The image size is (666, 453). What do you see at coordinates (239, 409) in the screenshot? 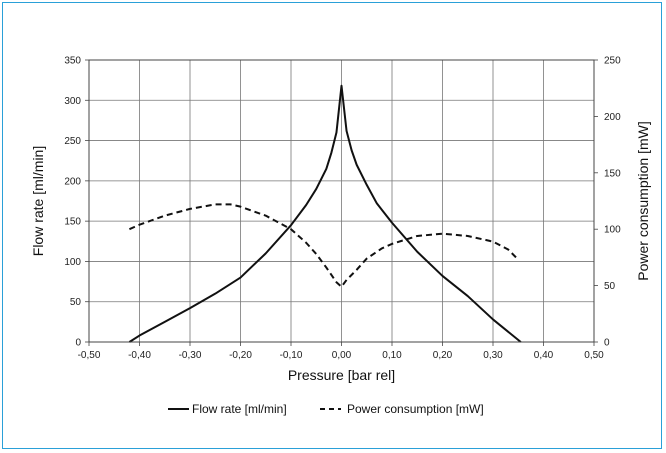
I see `legend-label-flow-rate: Flow rate [ml/min]` at bounding box center [239, 409].